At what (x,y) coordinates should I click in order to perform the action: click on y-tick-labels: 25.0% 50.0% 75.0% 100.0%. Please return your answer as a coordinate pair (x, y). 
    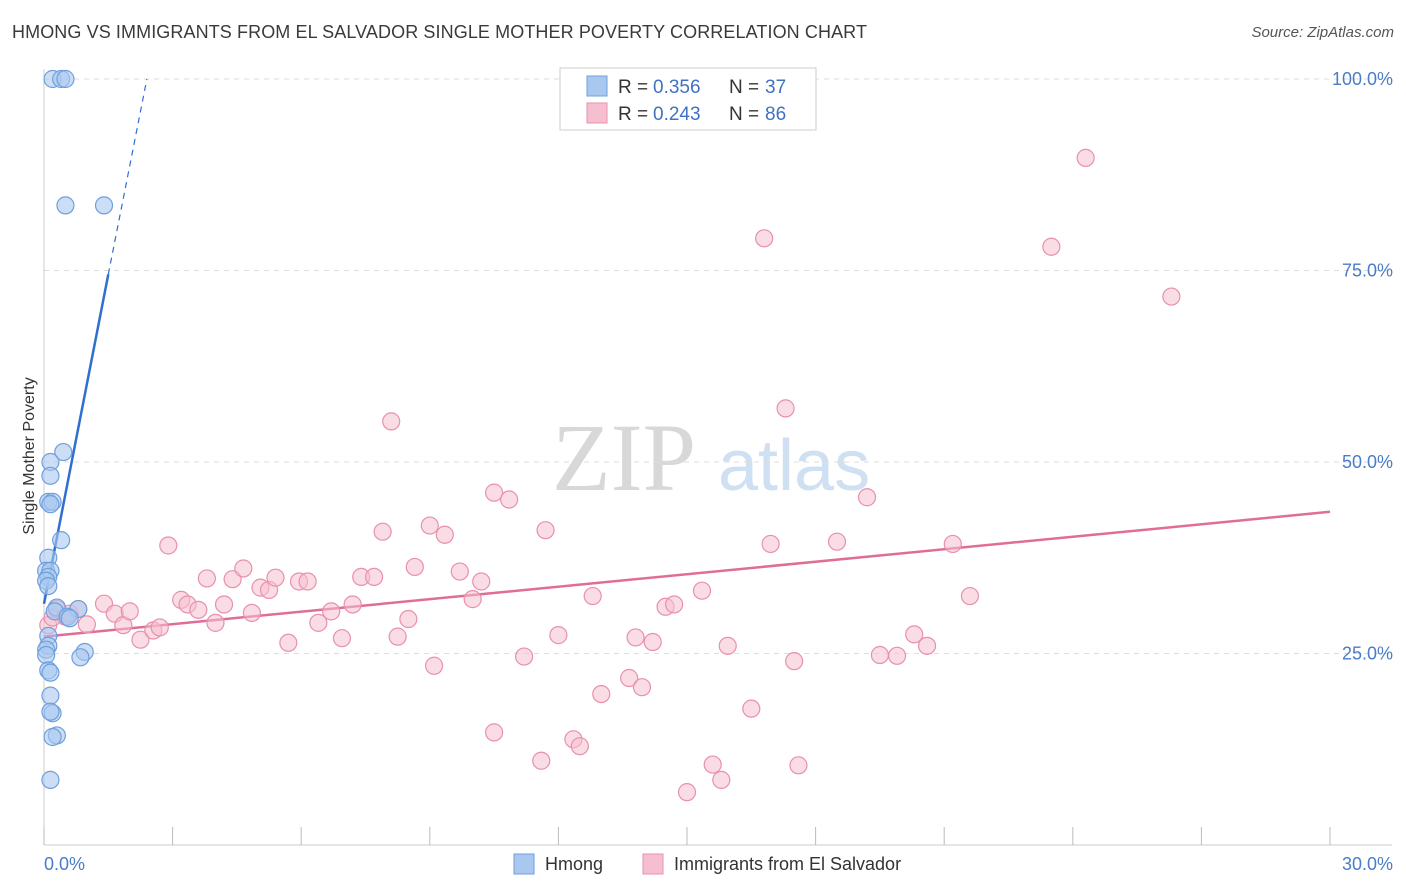
    Looking at the image, I should click on (1362, 366).